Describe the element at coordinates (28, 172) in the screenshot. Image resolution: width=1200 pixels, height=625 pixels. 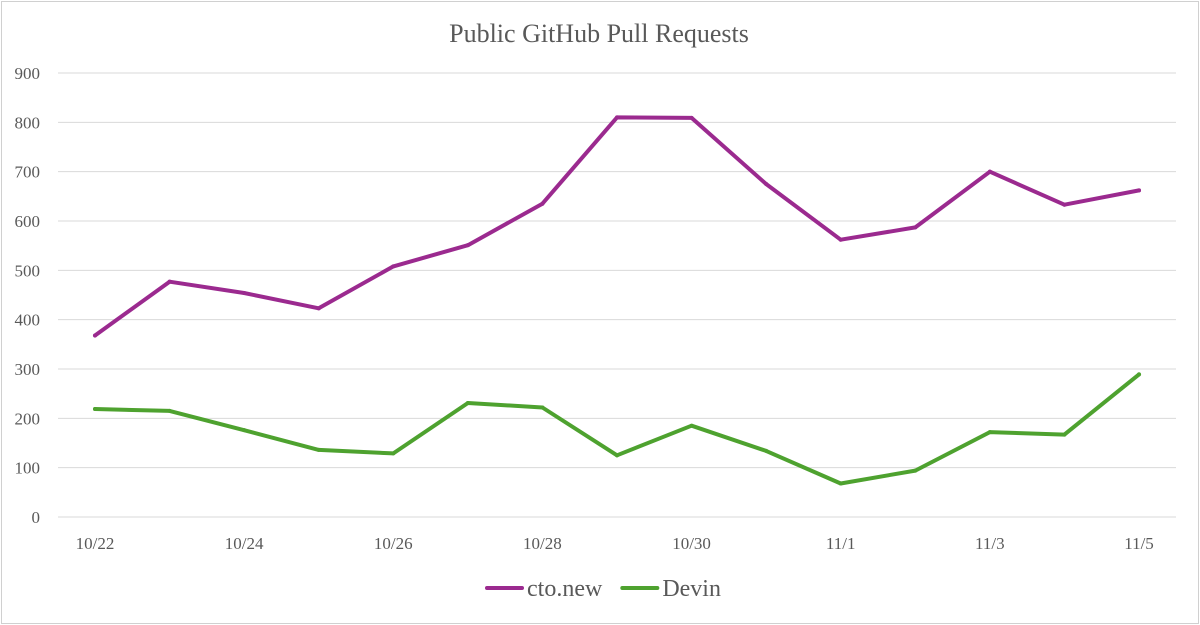
I see `y-tick-label: 700` at that location.